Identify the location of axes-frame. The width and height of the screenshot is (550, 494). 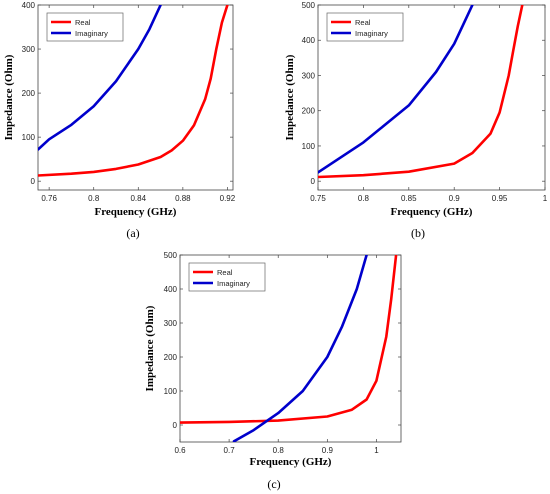
(135, 97).